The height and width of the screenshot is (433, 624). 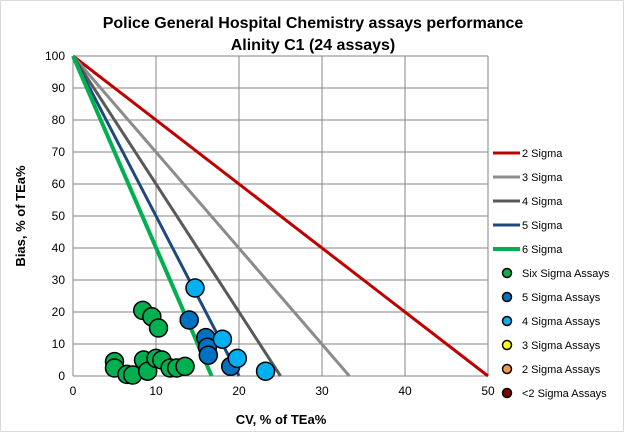 What do you see at coordinates (20, 216) in the screenshot?
I see `y-axis-label: Bias, % of TEa%` at bounding box center [20, 216].